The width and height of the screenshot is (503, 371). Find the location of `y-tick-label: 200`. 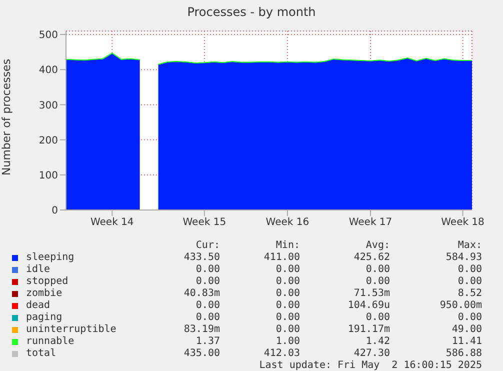

y-tick-label: 200 is located at coordinates (48, 140).